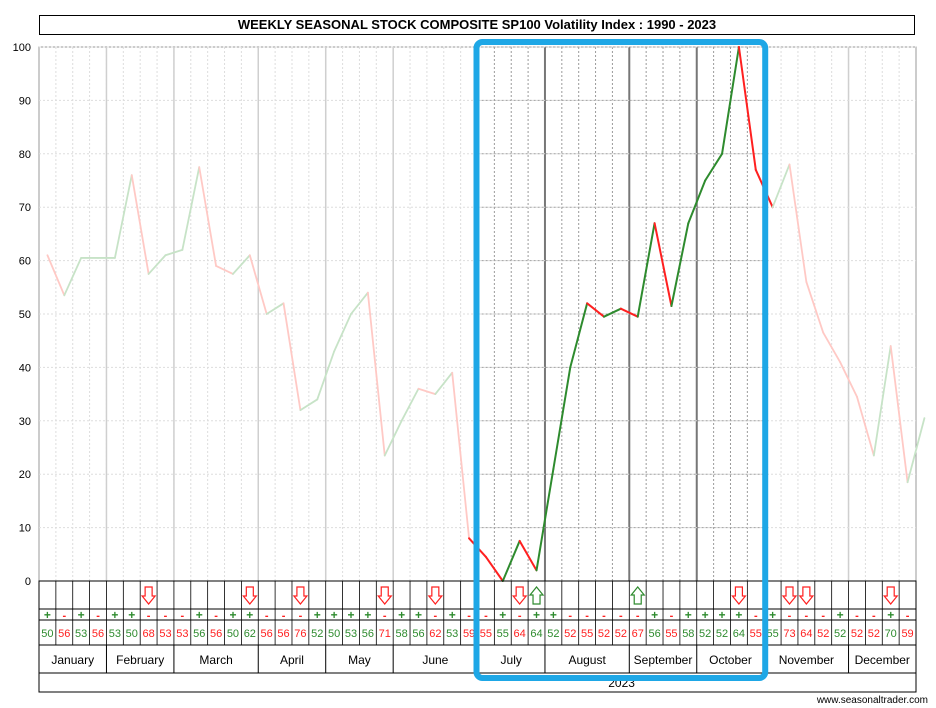  I want to click on up-arrow-icon, so click(536, 595).